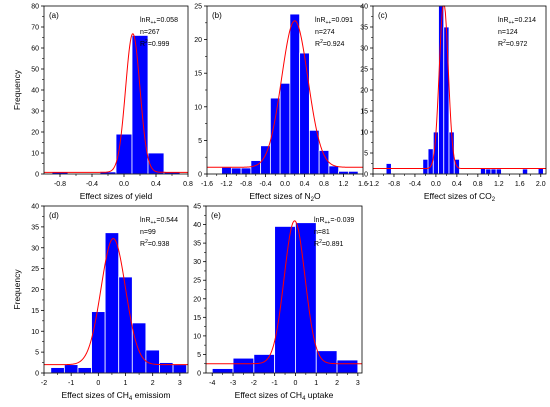 The height and width of the screenshot is (407, 550). I want to click on panel-label: (a), so click(54, 15).